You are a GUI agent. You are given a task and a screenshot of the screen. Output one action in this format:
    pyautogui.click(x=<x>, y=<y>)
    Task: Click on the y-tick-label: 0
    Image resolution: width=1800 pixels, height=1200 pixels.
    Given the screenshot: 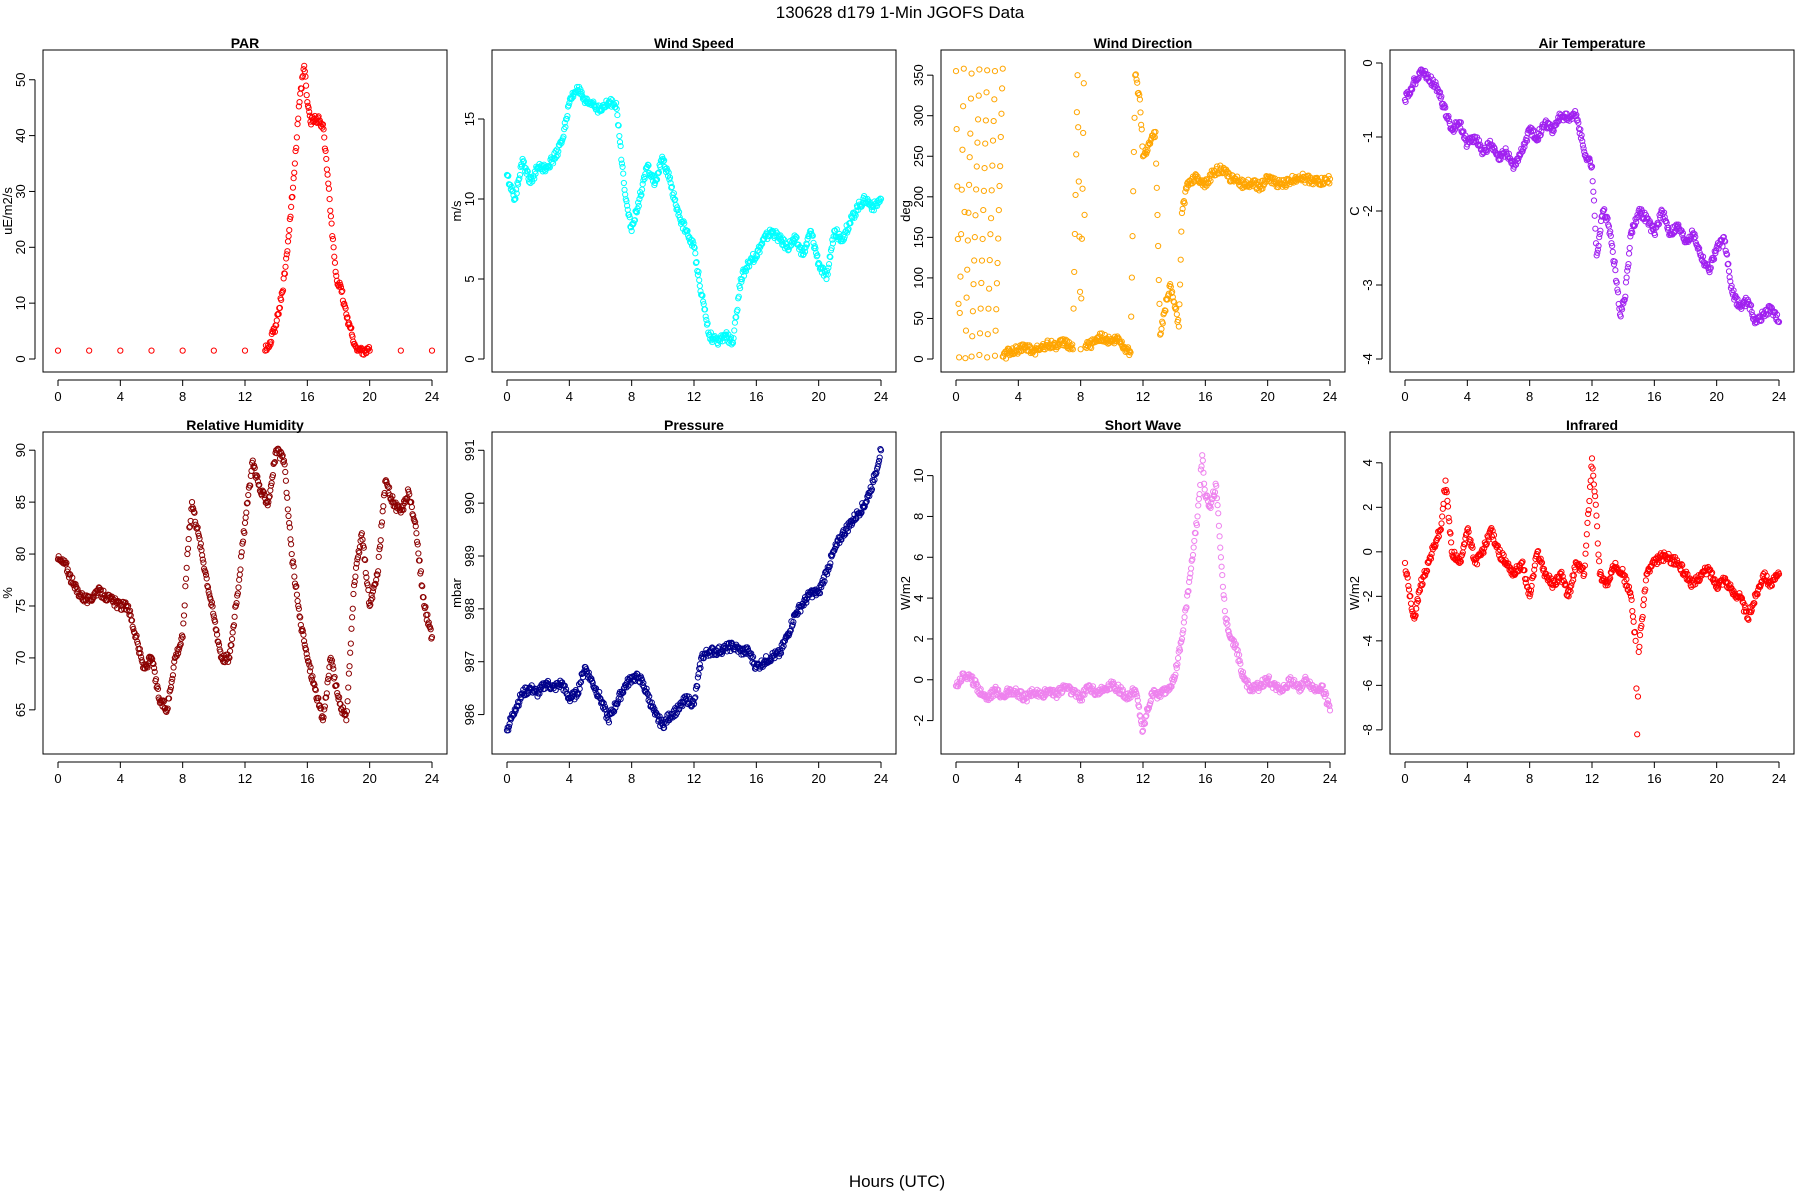 What is the action you would take?
    pyautogui.click(x=20, y=358)
    